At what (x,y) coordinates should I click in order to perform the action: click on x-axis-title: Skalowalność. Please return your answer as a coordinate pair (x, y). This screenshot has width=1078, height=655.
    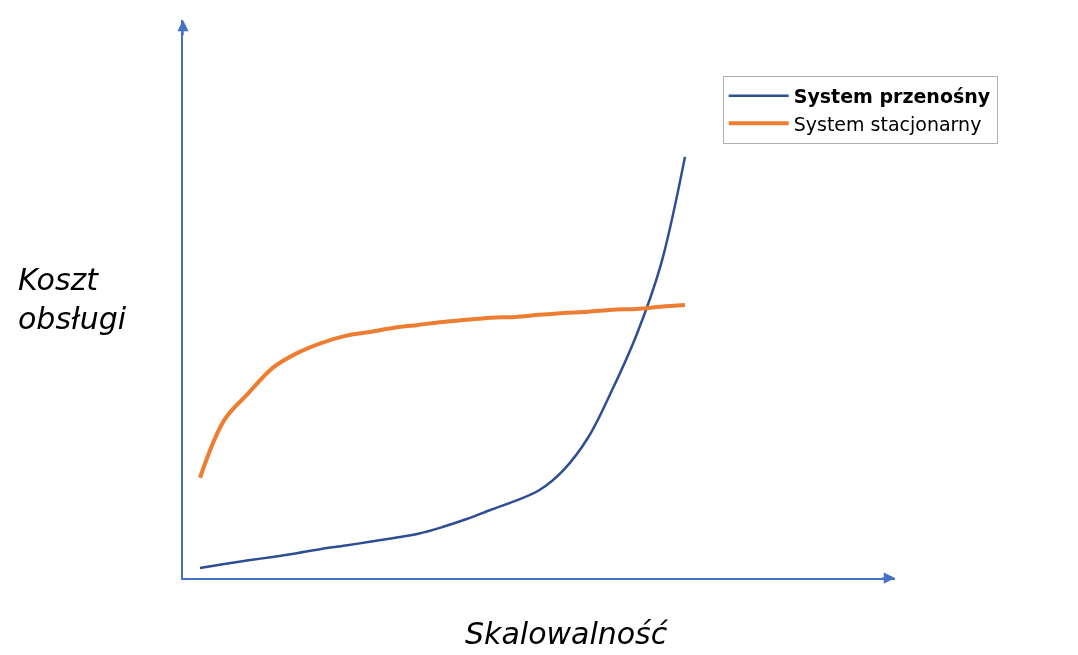
    Looking at the image, I should click on (567, 633).